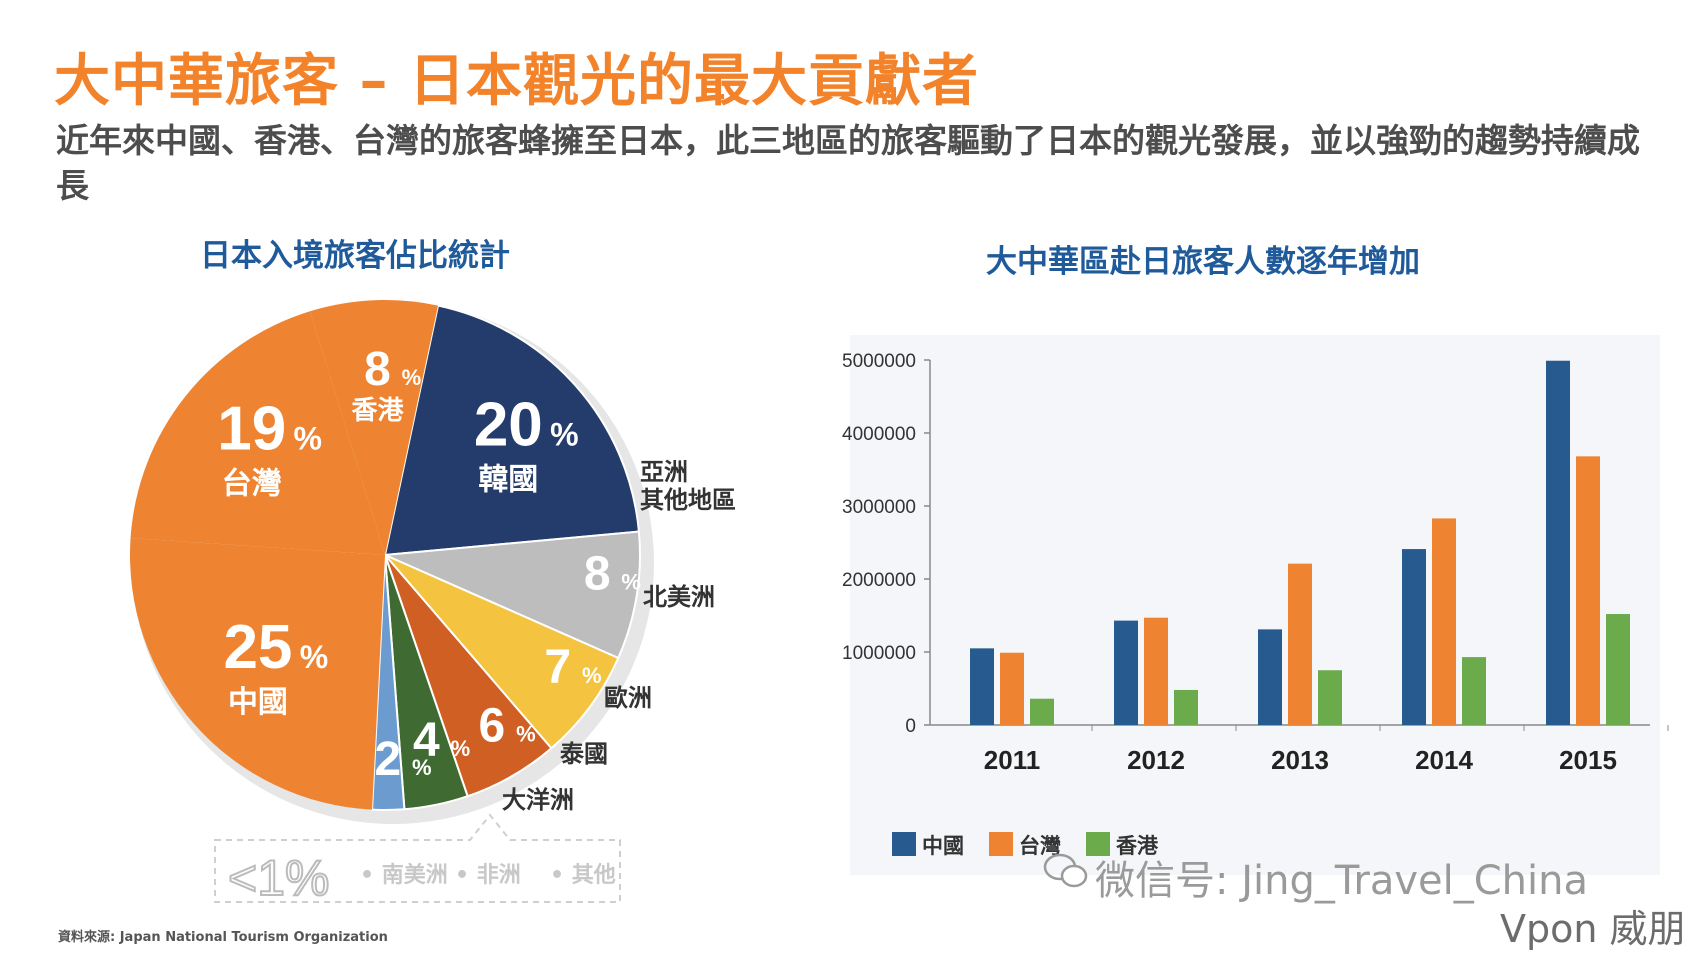 Image resolution: width=1694 pixels, height=953 pixels. Describe the element at coordinates (1137, 846) in the screenshot. I see `legend-label: 香港` at that location.